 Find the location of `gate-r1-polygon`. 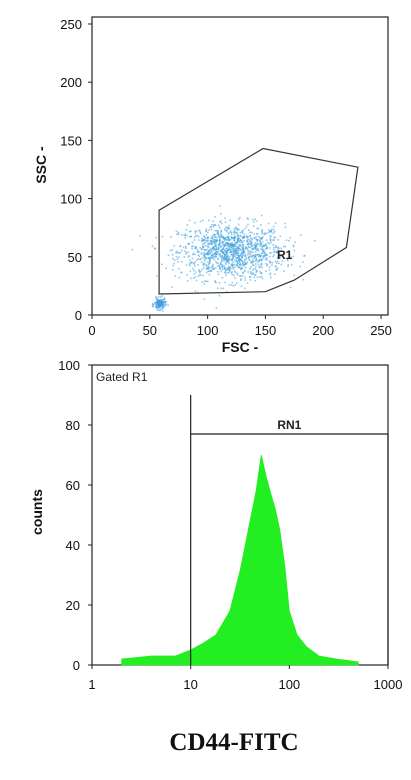

gate-r1-polygon is located at coordinates (258, 221).